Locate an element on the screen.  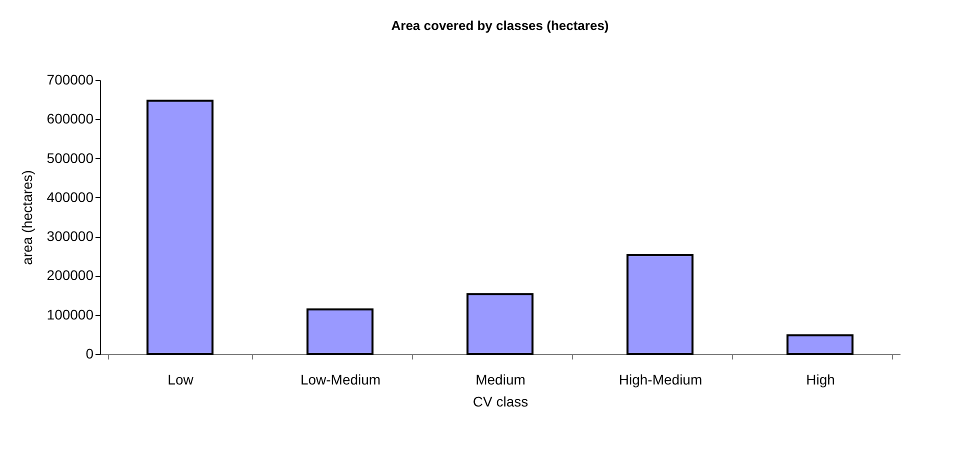
y-tick-label: 100000 is located at coordinates (70, 314).